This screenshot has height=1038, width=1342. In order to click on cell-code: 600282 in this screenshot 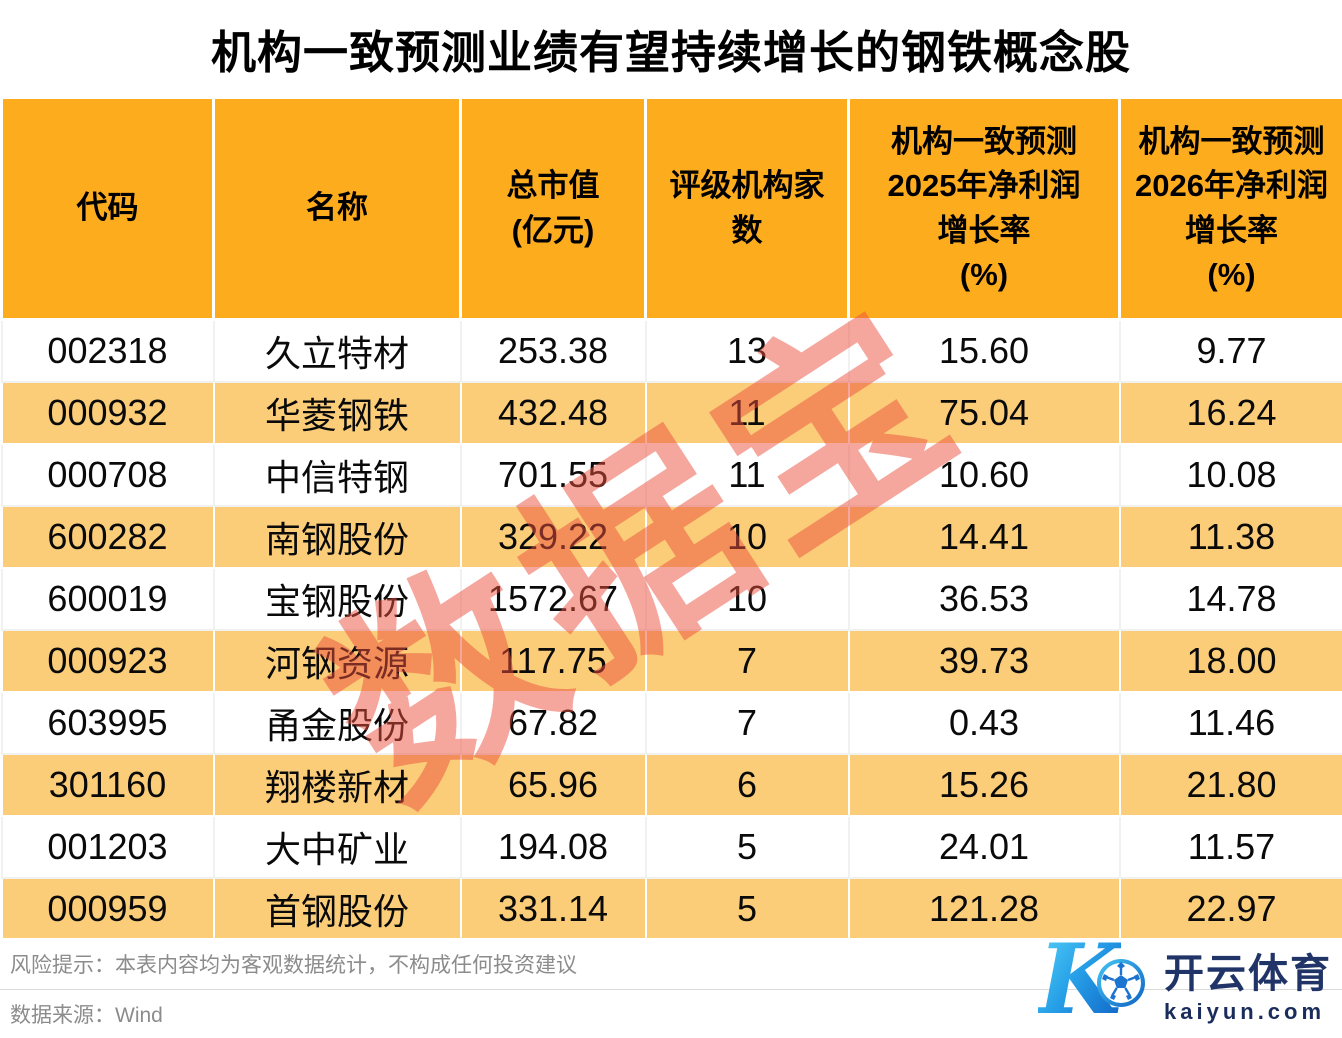, I will do `click(107, 536)`.